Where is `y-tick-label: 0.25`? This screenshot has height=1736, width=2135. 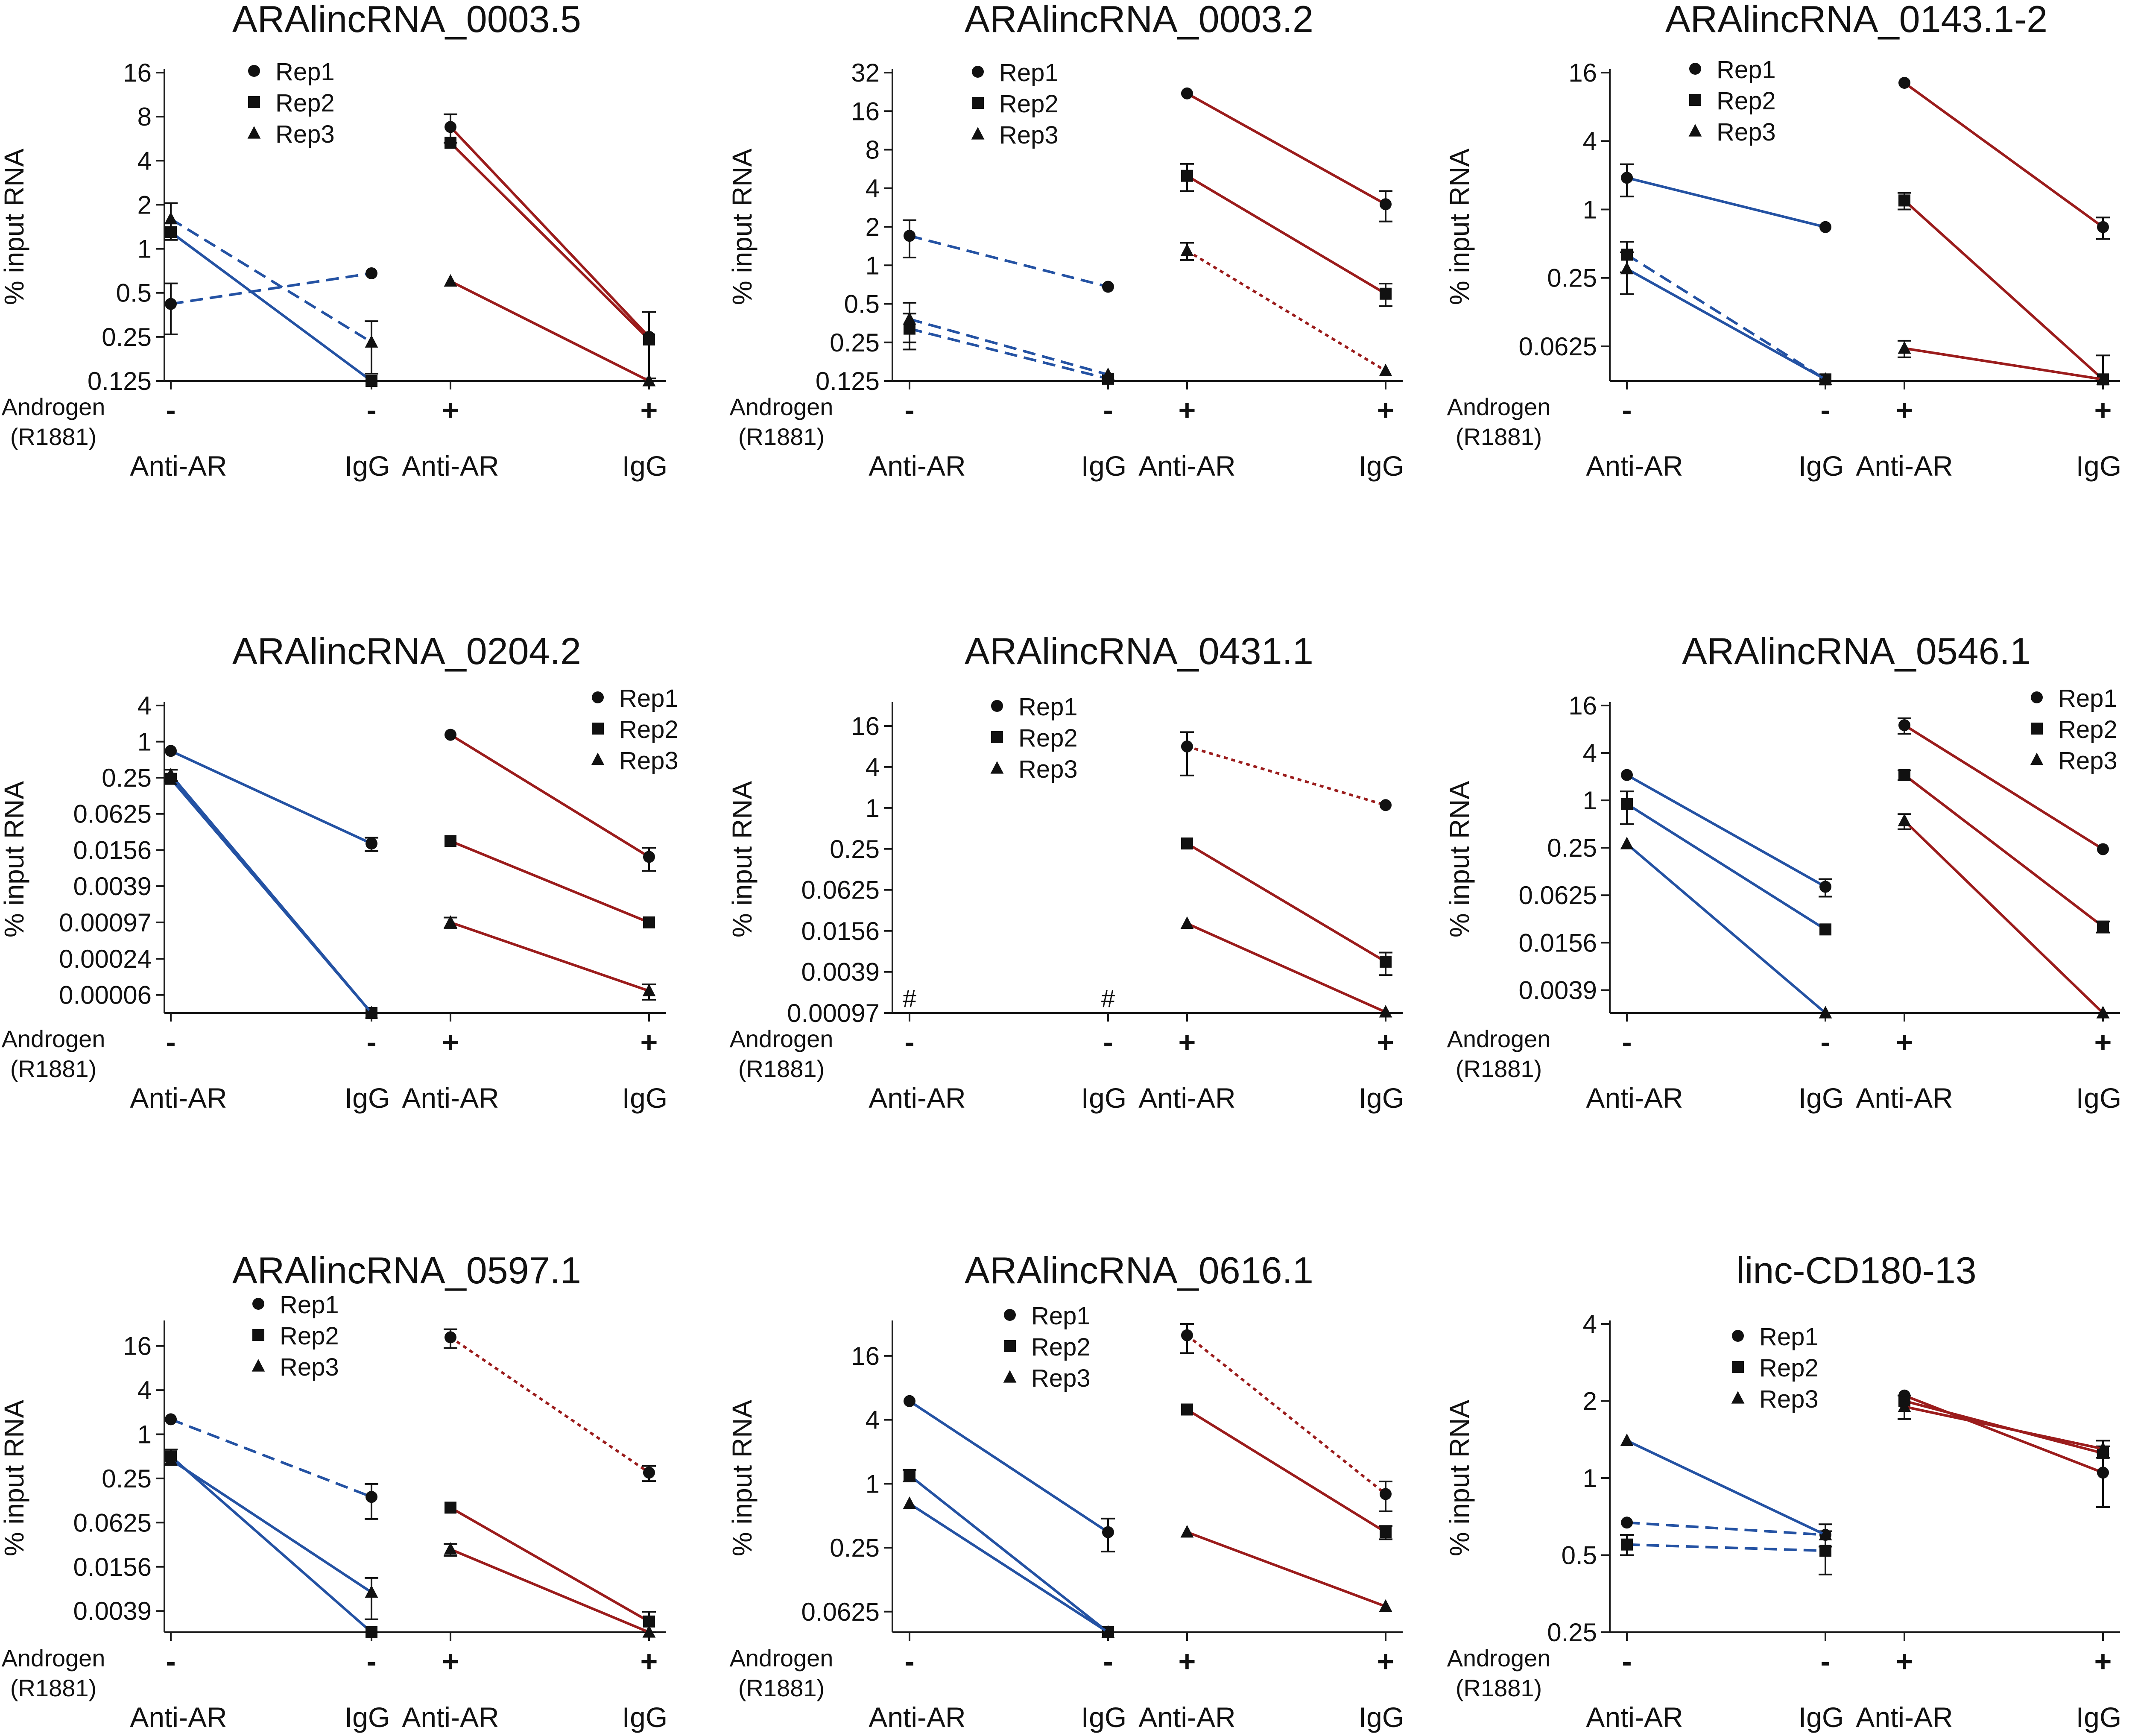 y-tick-label: 0.25 is located at coordinates (1572, 848).